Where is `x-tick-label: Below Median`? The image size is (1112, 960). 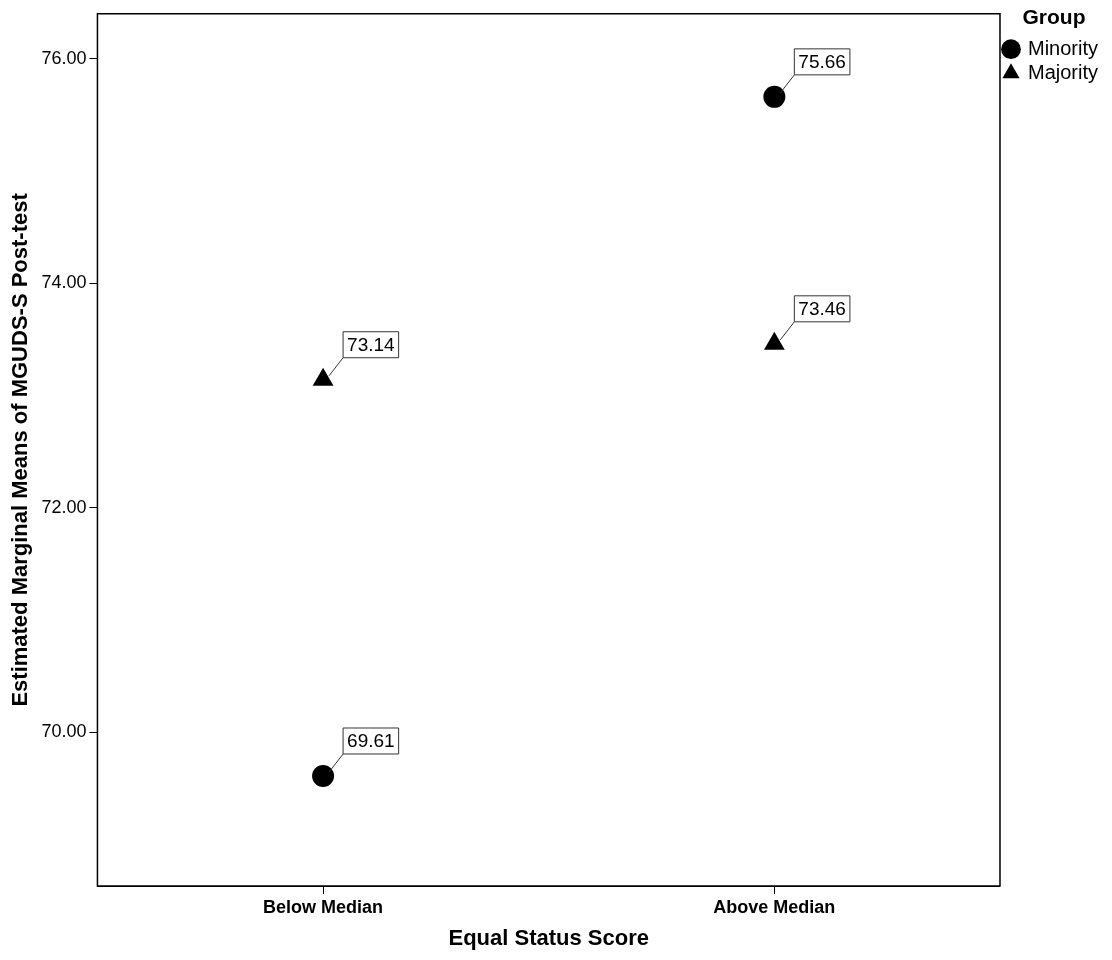 x-tick-label: Below Median is located at coordinates (323, 906).